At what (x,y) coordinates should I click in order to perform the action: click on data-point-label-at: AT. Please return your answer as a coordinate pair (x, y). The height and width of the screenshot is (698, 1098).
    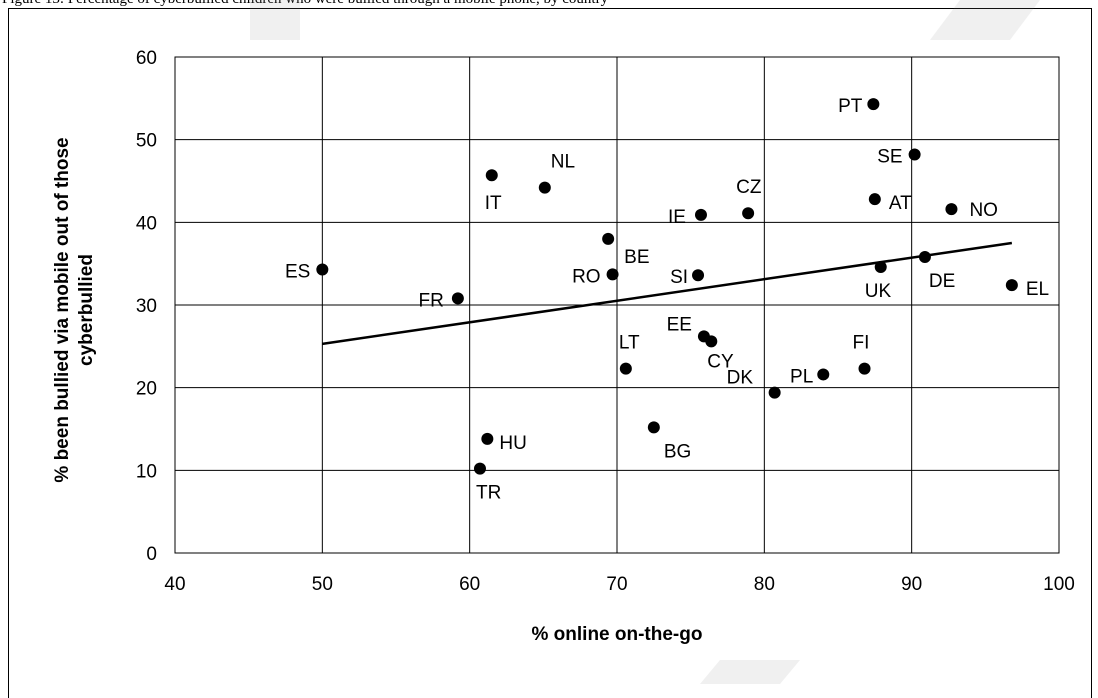
    Looking at the image, I should click on (900, 203).